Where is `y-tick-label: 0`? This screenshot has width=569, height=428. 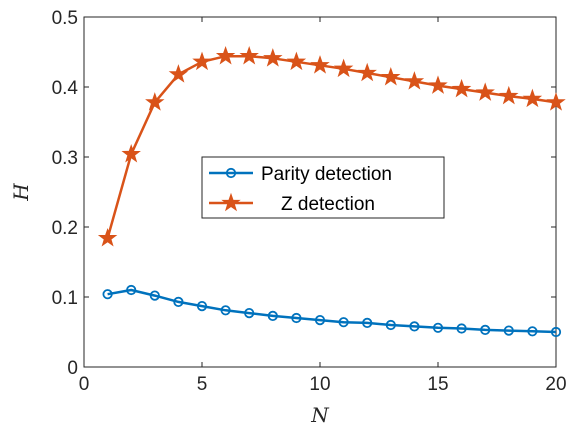
y-tick-label: 0 is located at coordinates (72, 368).